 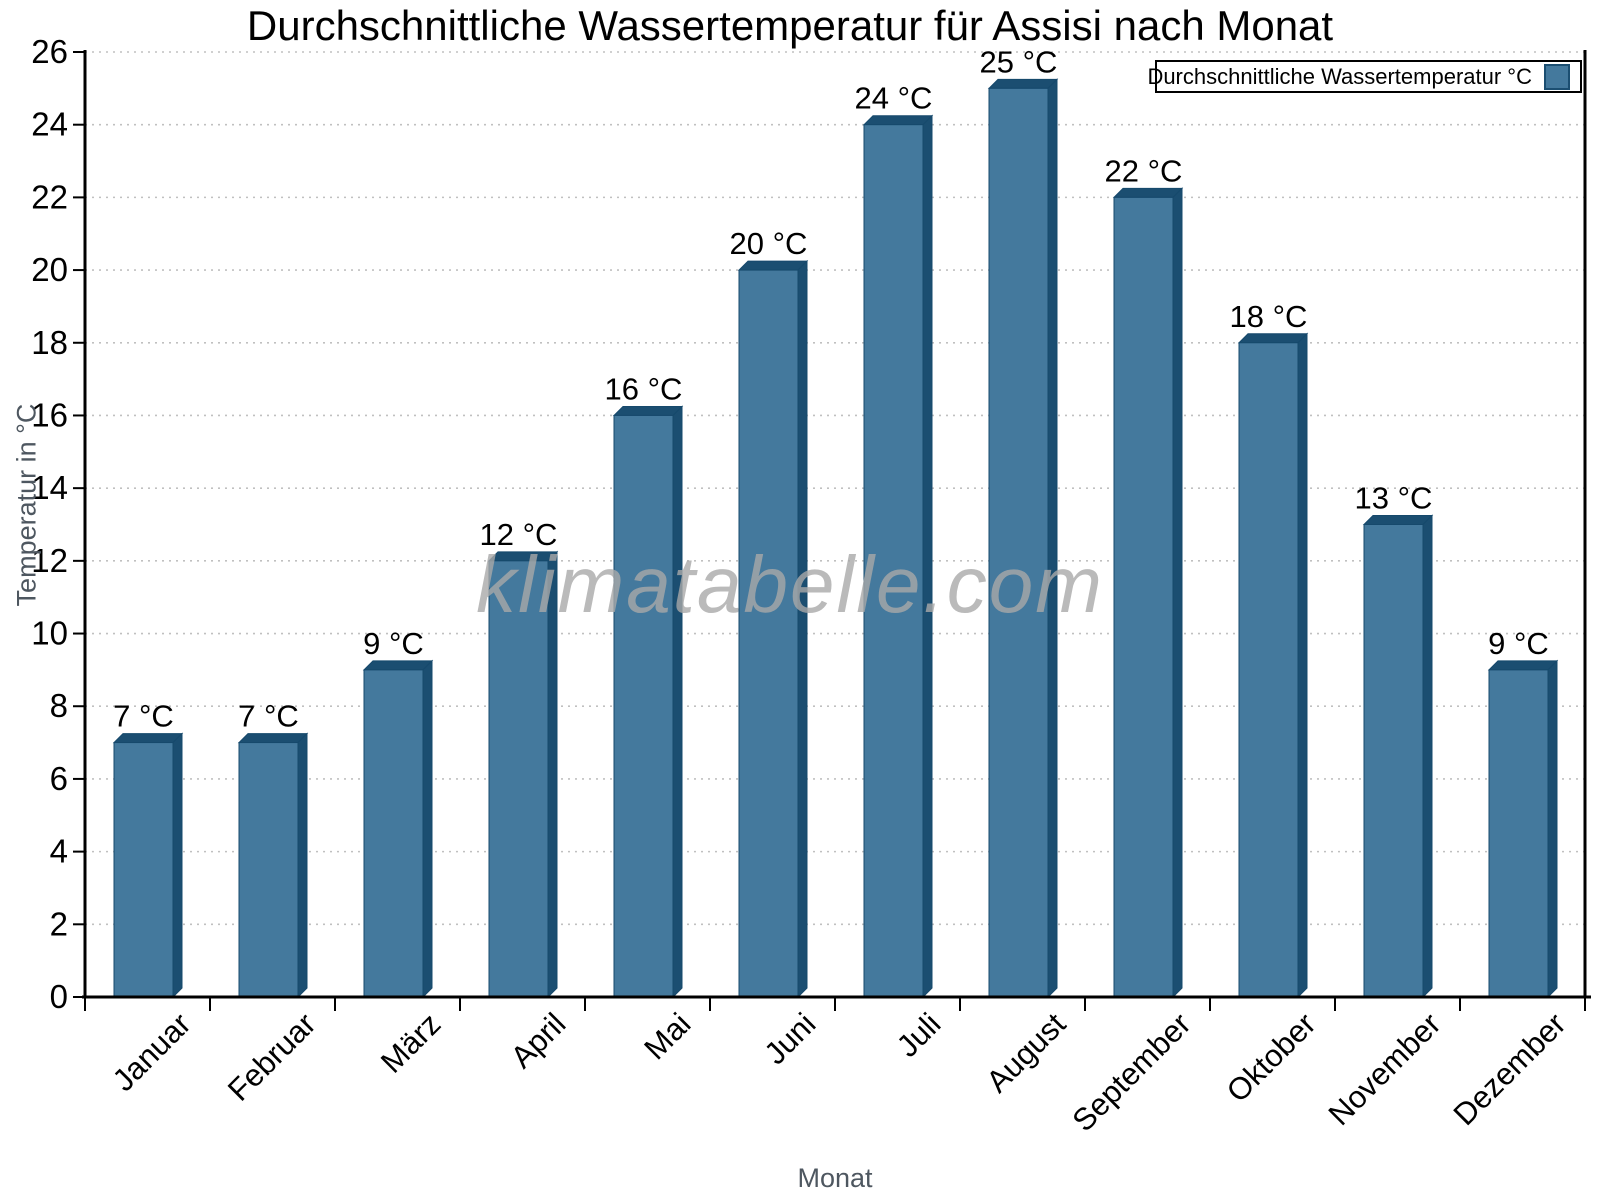 I want to click on y-tick-label: 6, so click(x=59, y=778).